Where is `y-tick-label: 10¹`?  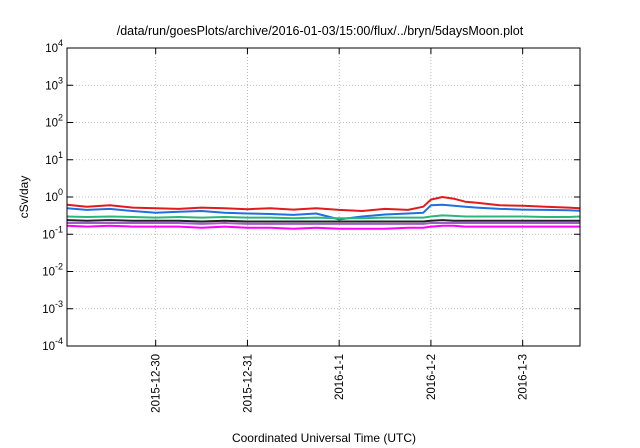 y-tick-label: 10¹ is located at coordinates (54, 158).